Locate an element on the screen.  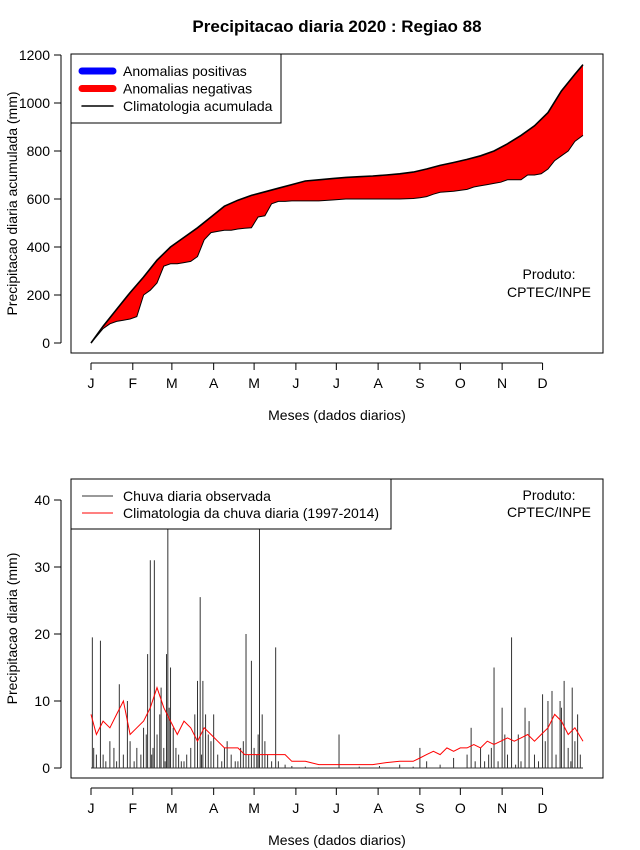
y-axis-label-2: Precipitacao diaria (mm) is located at coordinates (12, 629).